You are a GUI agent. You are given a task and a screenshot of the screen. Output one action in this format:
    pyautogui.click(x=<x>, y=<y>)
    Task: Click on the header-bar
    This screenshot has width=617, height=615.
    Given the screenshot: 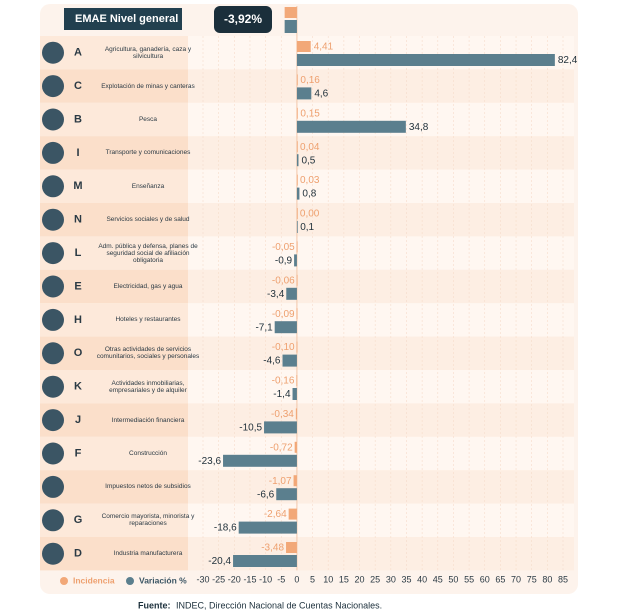 What is the action you would take?
    pyautogui.click(x=290, y=26)
    